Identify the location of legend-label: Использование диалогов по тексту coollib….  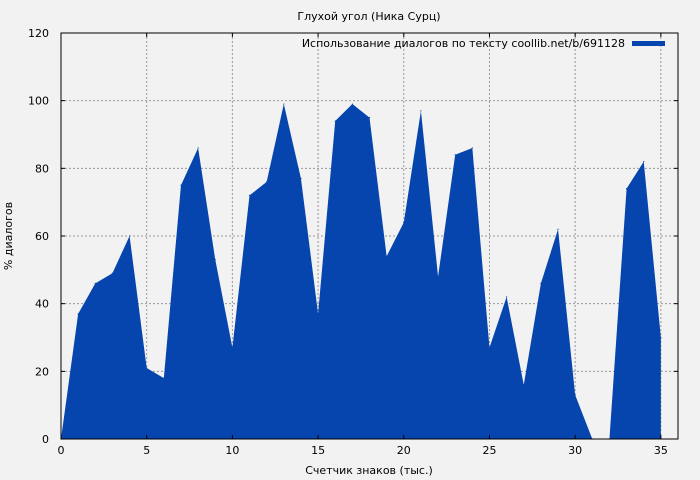
(463, 43).